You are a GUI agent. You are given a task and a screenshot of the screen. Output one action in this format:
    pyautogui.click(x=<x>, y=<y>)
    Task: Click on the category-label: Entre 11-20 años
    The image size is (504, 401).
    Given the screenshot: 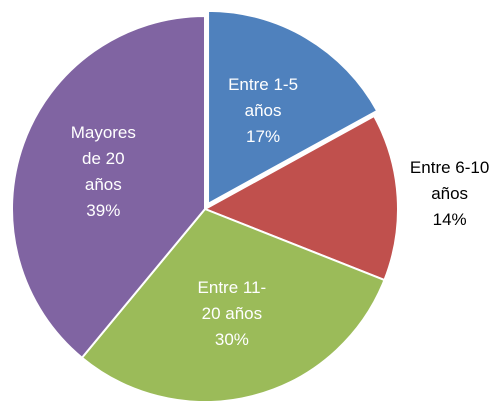 What is the action you would take?
    pyautogui.click(x=232, y=300)
    